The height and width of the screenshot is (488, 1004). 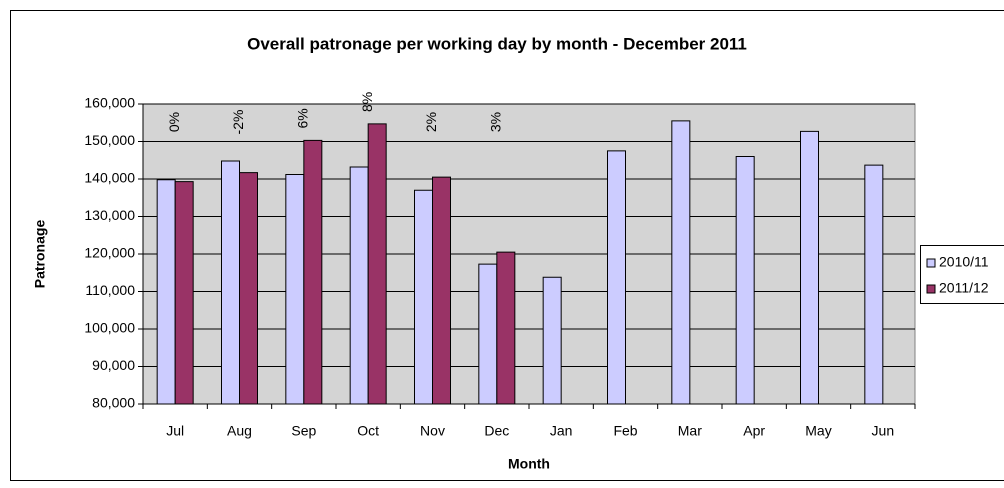 What do you see at coordinates (40, 254) in the screenshot?
I see `y-axis-label: Patronage` at bounding box center [40, 254].